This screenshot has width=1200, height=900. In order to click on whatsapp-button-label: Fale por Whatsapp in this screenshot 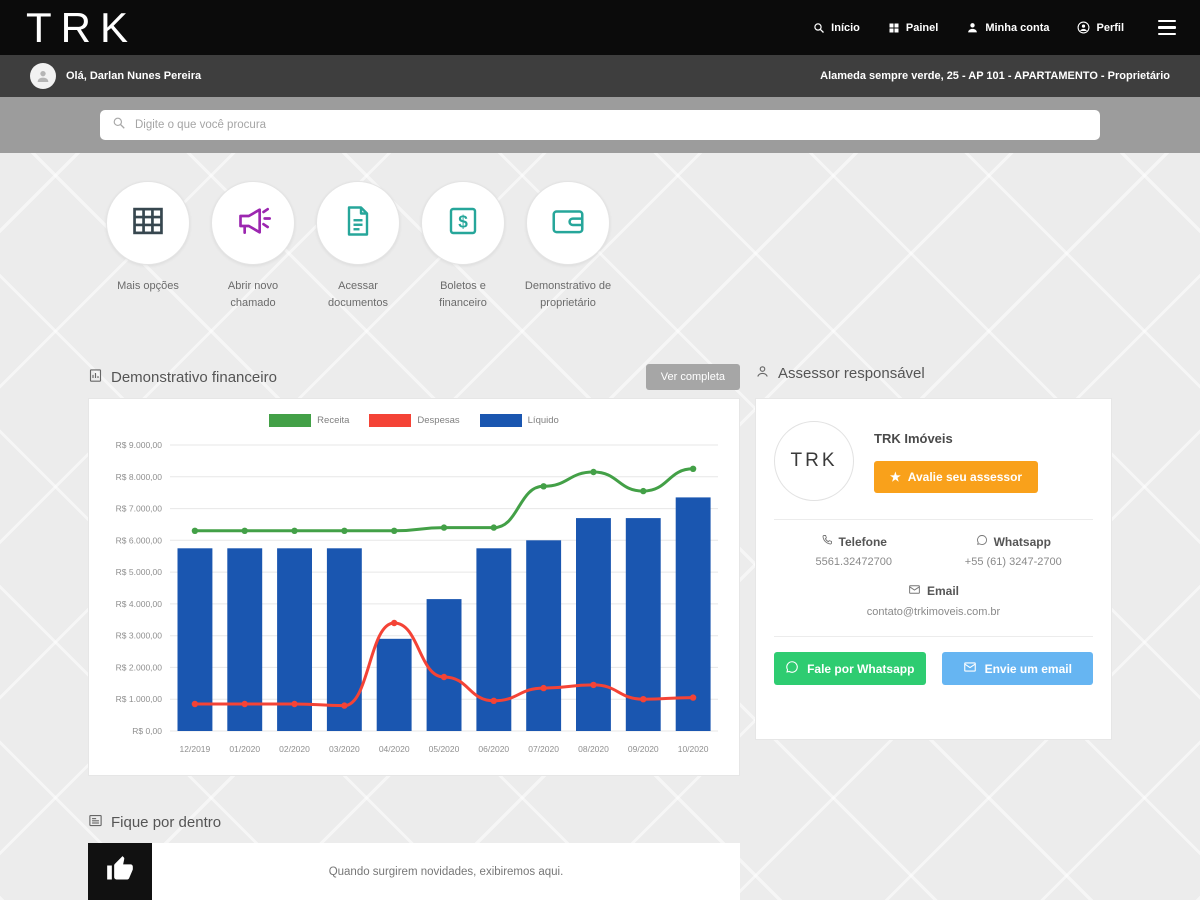, I will do `click(861, 668)`.